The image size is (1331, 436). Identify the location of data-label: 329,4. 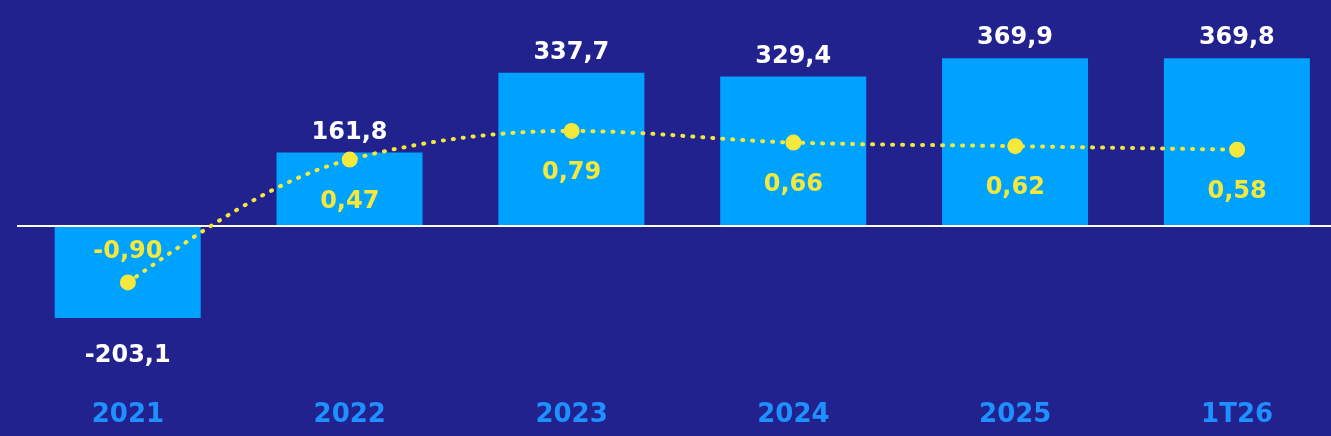
(793, 54).